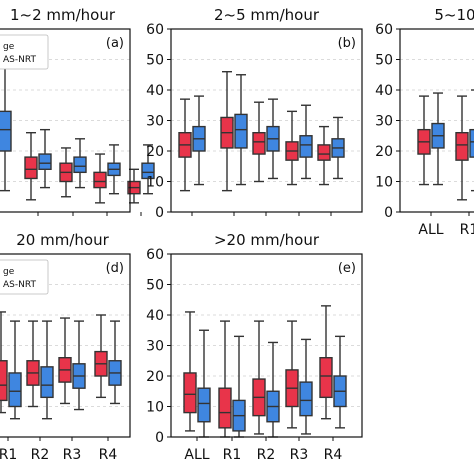 The width and height of the screenshot is (474, 474). I want to click on panel-title: 5~10, so click(454, 15).